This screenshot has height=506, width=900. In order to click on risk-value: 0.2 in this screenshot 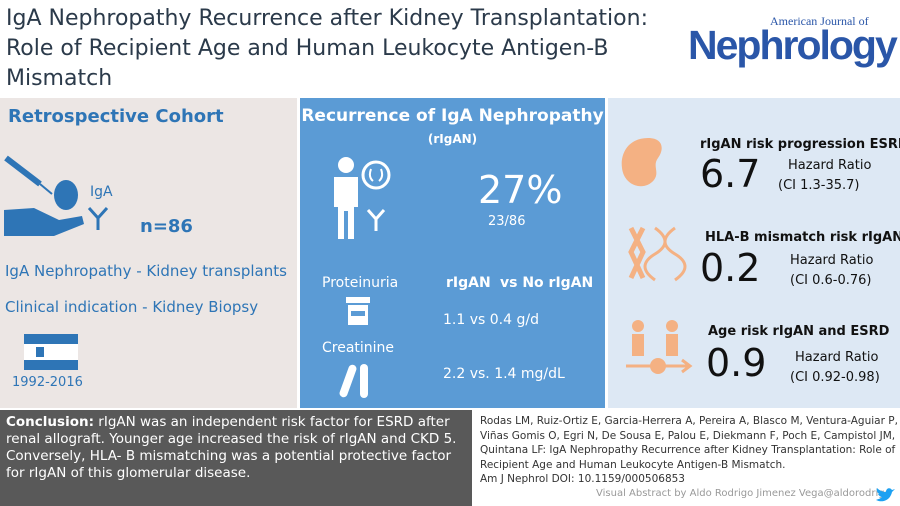, I will do `click(730, 268)`.